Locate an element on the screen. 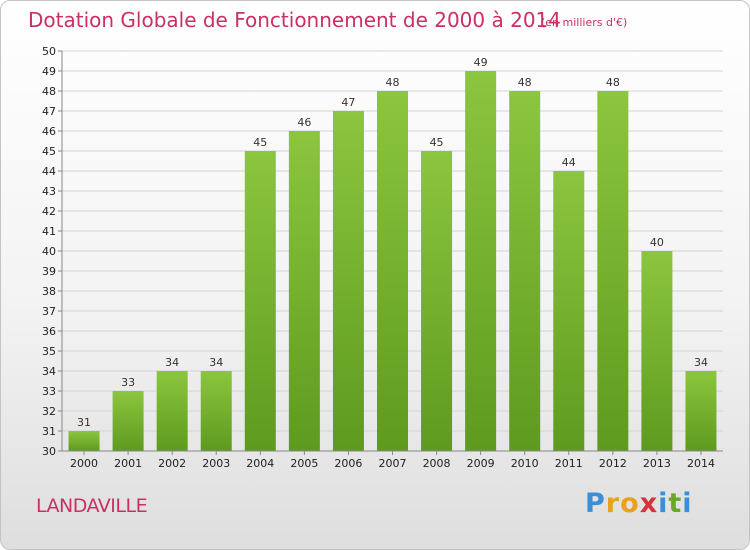 Image resolution: width=750 pixels, height=550 pixels. value-label: 46 is located at coordinates (304, 122).